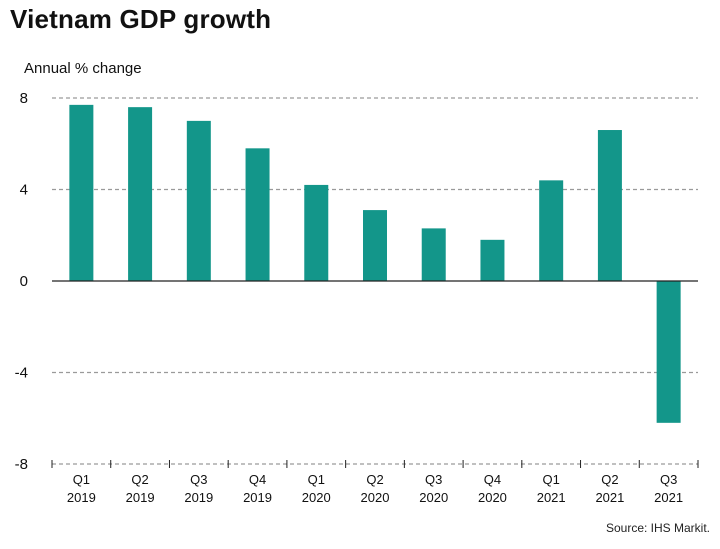 Image resolution: width=720 pixels, height=549 pixels. Describe the element at coordinates (257, 214) in the screenshot. I see `bar-q4-2019` at that location.